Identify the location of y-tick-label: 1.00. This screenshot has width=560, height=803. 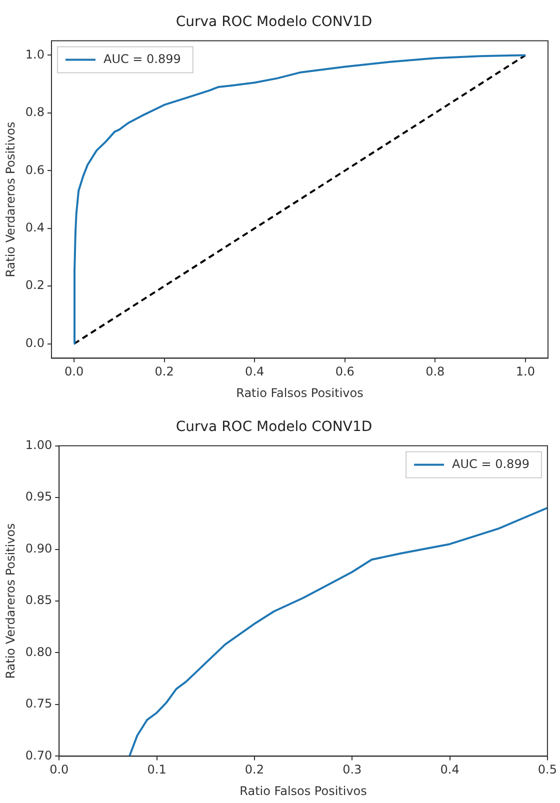
(38, 445).